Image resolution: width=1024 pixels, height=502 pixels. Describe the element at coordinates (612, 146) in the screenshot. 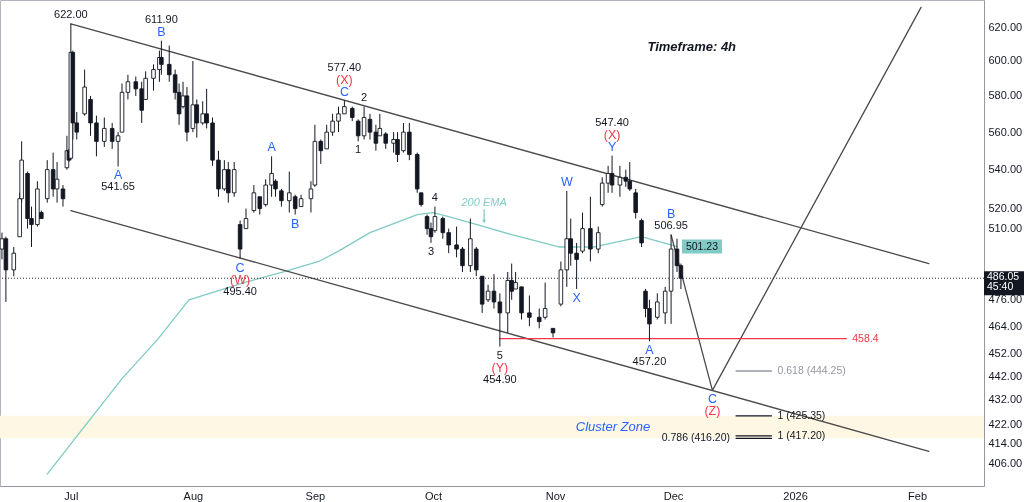

I see `annotation: Y` at that location.